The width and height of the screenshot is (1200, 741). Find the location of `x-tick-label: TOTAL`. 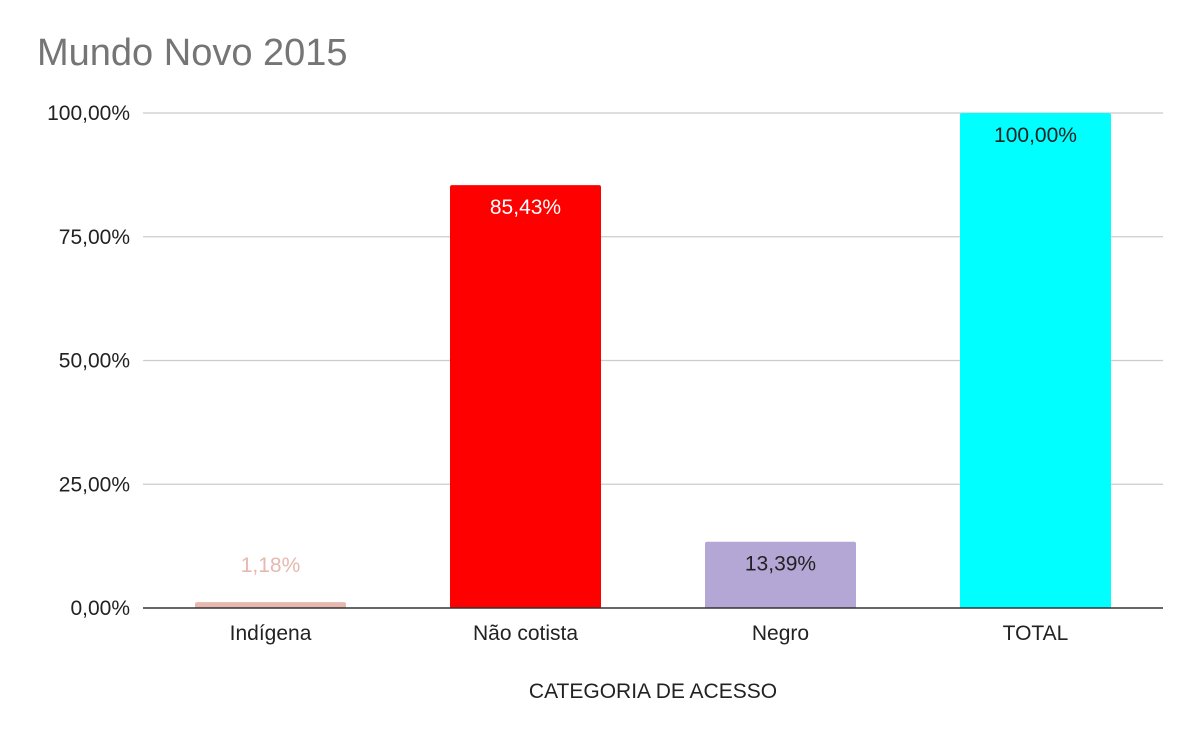

x-tick-label: TOTAL is located at coordinates (1036, 633).